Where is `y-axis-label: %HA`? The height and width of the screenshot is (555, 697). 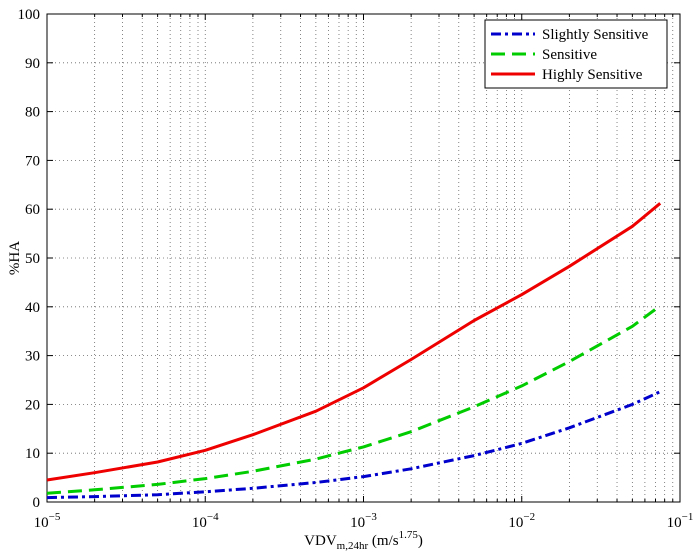
y-axis-label: %HA is located at coordinates (15, 258).